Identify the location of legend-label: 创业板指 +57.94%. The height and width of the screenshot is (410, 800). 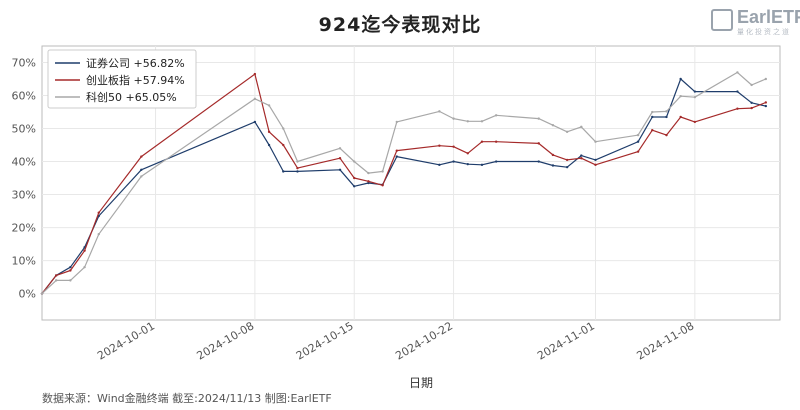
(135, 80).